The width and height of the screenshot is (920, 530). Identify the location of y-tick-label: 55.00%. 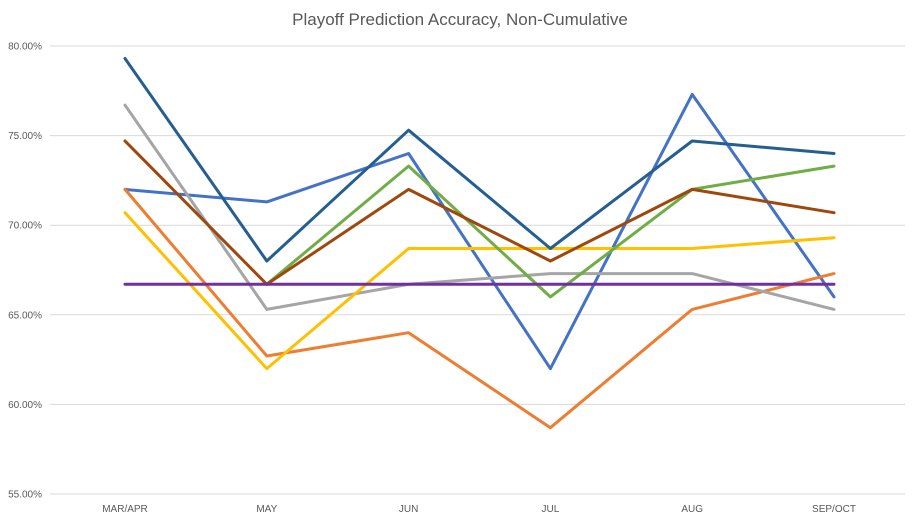
(25, 495).